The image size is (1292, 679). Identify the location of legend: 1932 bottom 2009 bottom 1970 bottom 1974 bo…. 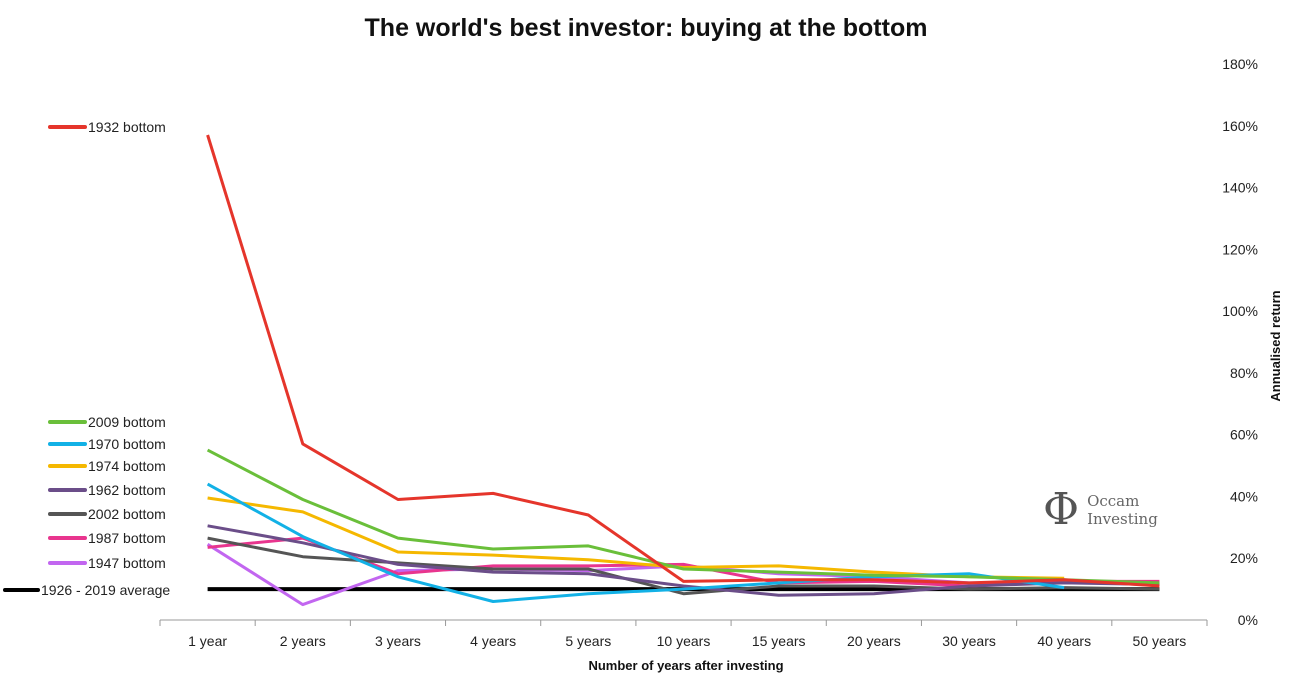
(86, 358).